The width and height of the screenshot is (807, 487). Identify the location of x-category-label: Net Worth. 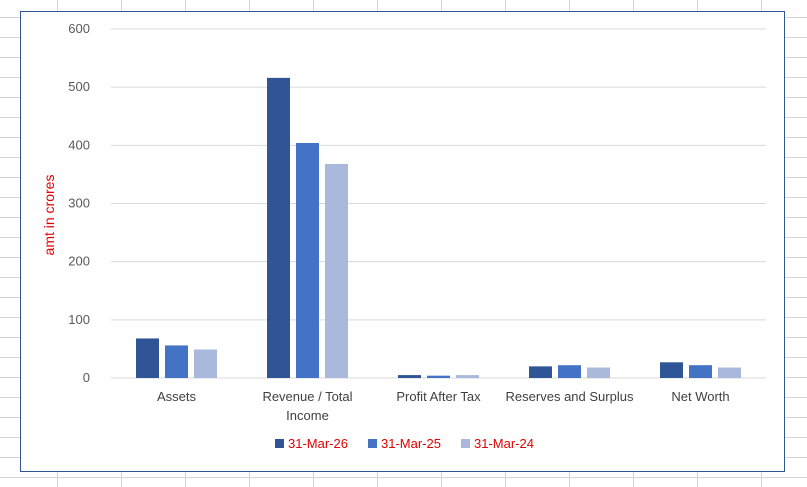
(700, 396).